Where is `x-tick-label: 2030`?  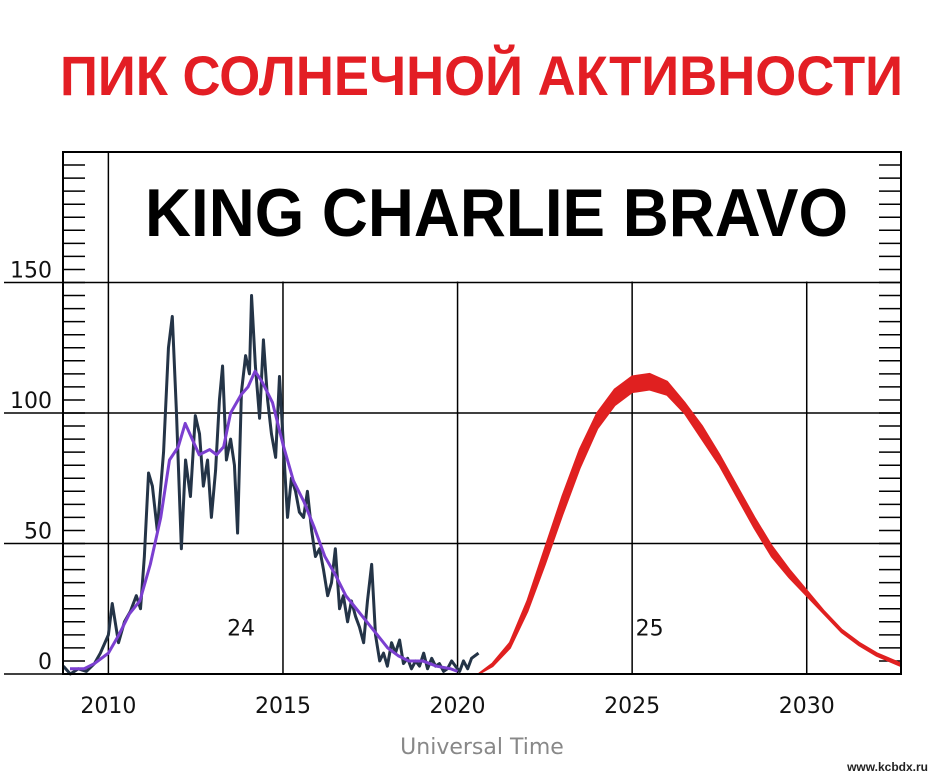
x-tick-label: 2030 is located at coordinates (807, 706).